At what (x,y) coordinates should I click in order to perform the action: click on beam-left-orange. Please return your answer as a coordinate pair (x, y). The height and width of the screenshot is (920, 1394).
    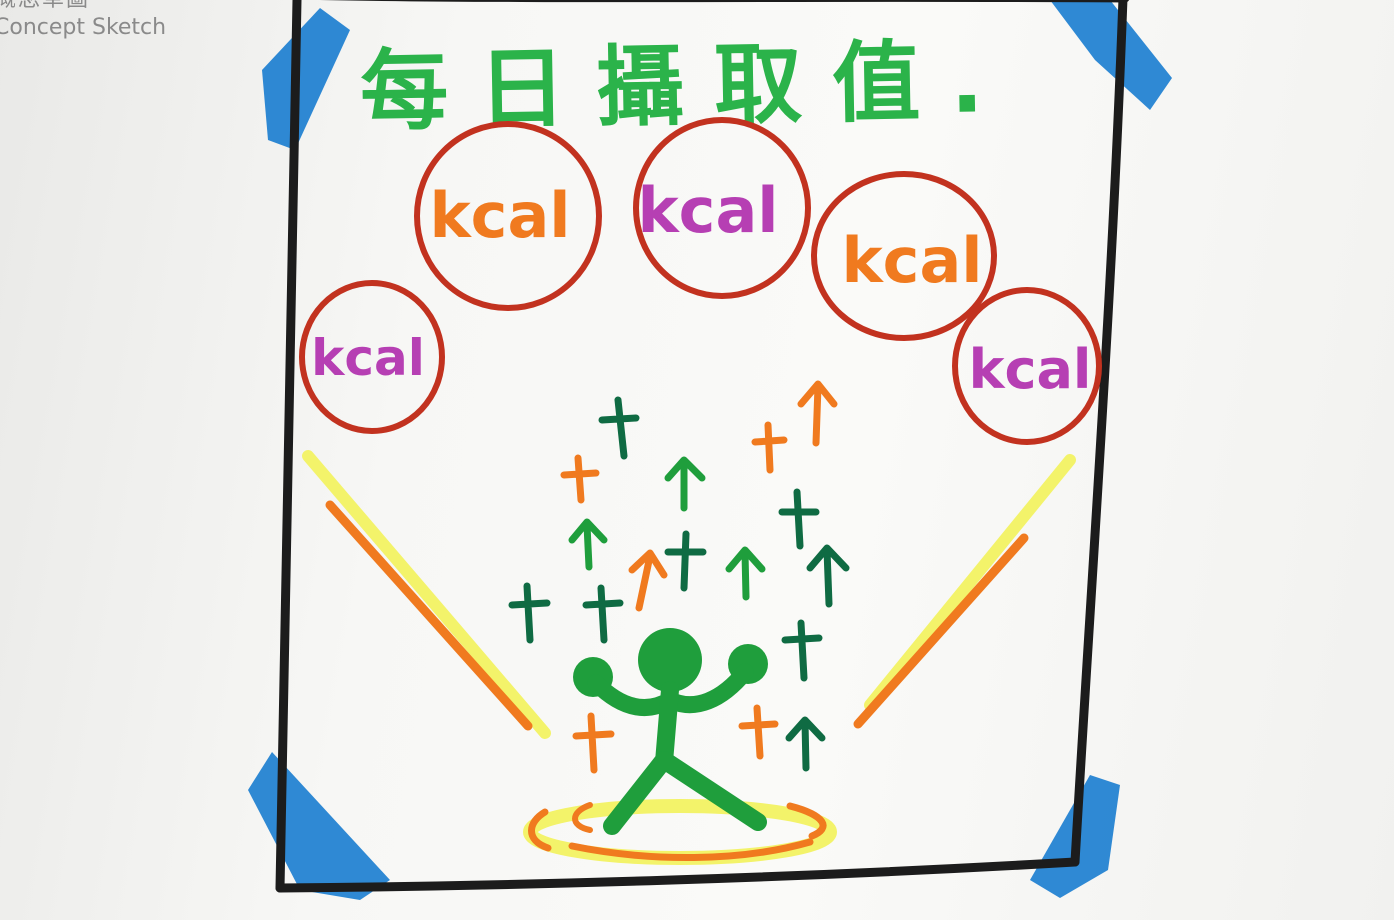
    Looking at the image, I should click on (429, 615).